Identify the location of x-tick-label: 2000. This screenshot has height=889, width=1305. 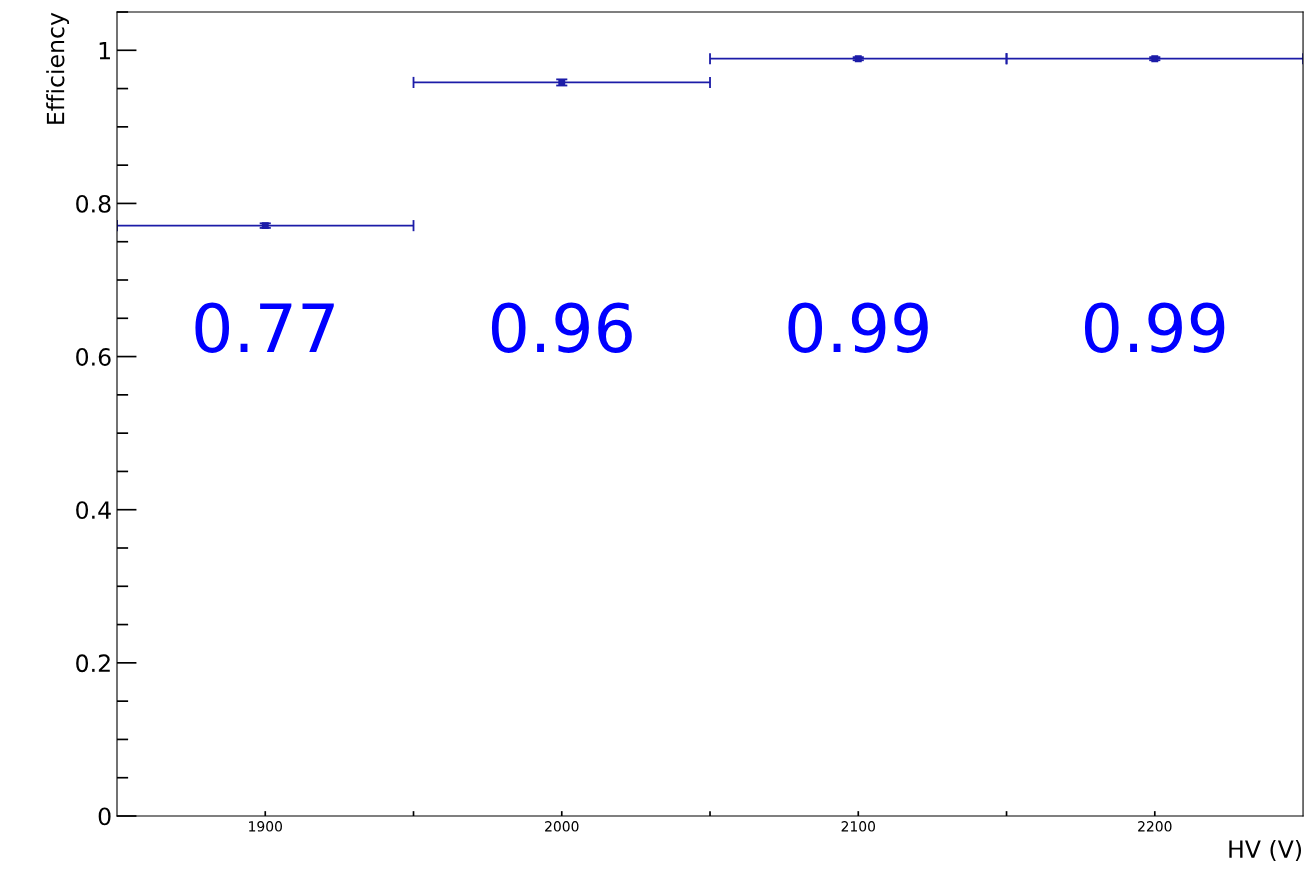
(562, 826).